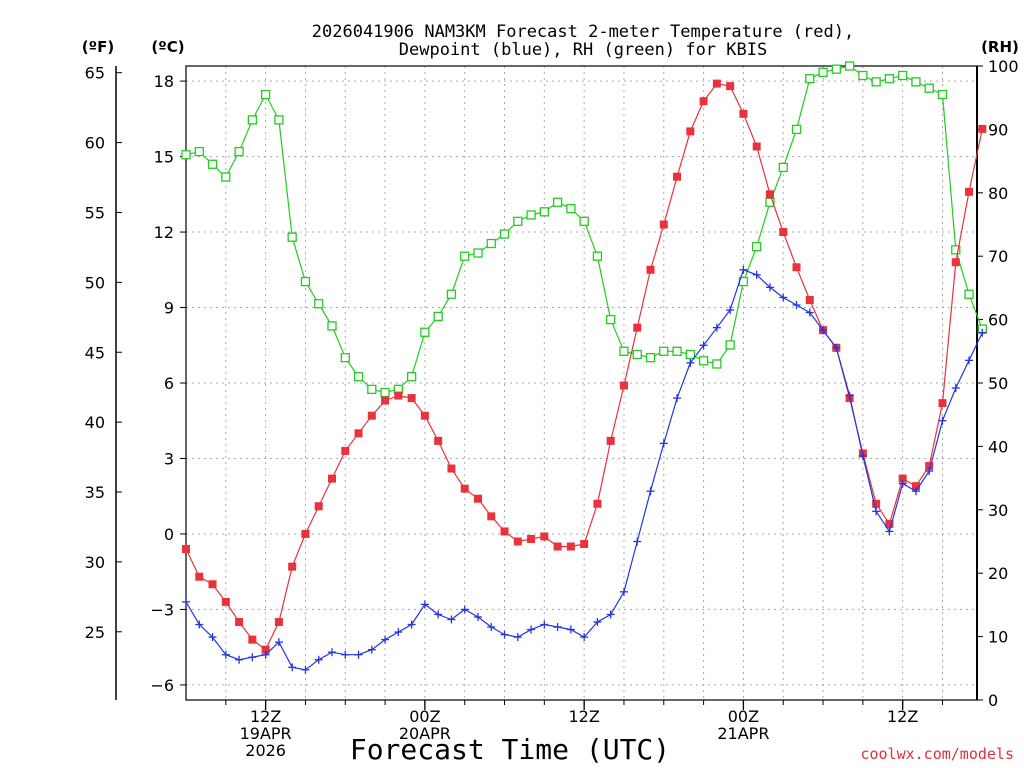 The width and height of the screenshot is (1024, 768). What do you see at coordinates (265, 750) in the screenshot?
I see `time-tick-label: 2026` at bounding box center [265, 750].